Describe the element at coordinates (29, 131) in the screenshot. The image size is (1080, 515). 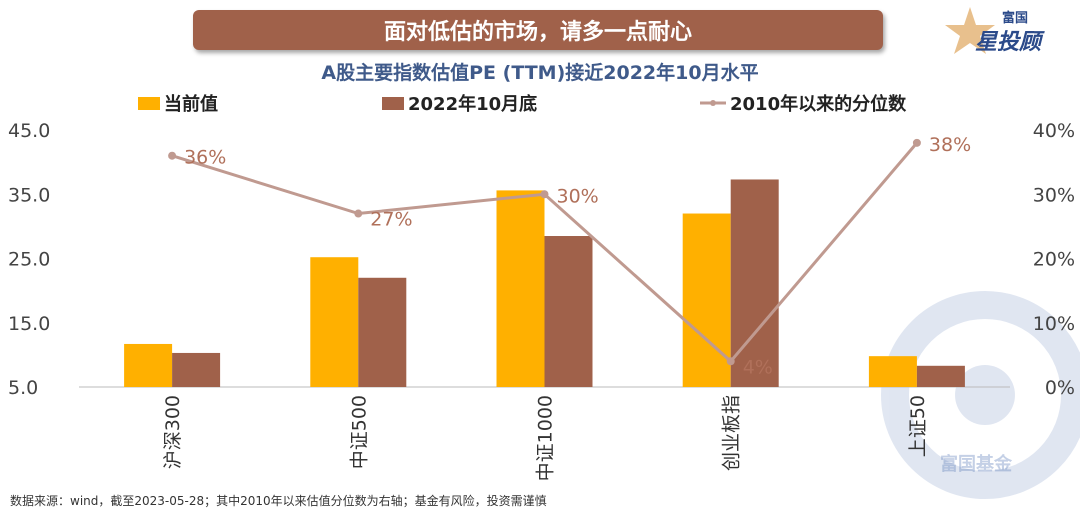
I see `left-tick-label: 45.0` at that location.